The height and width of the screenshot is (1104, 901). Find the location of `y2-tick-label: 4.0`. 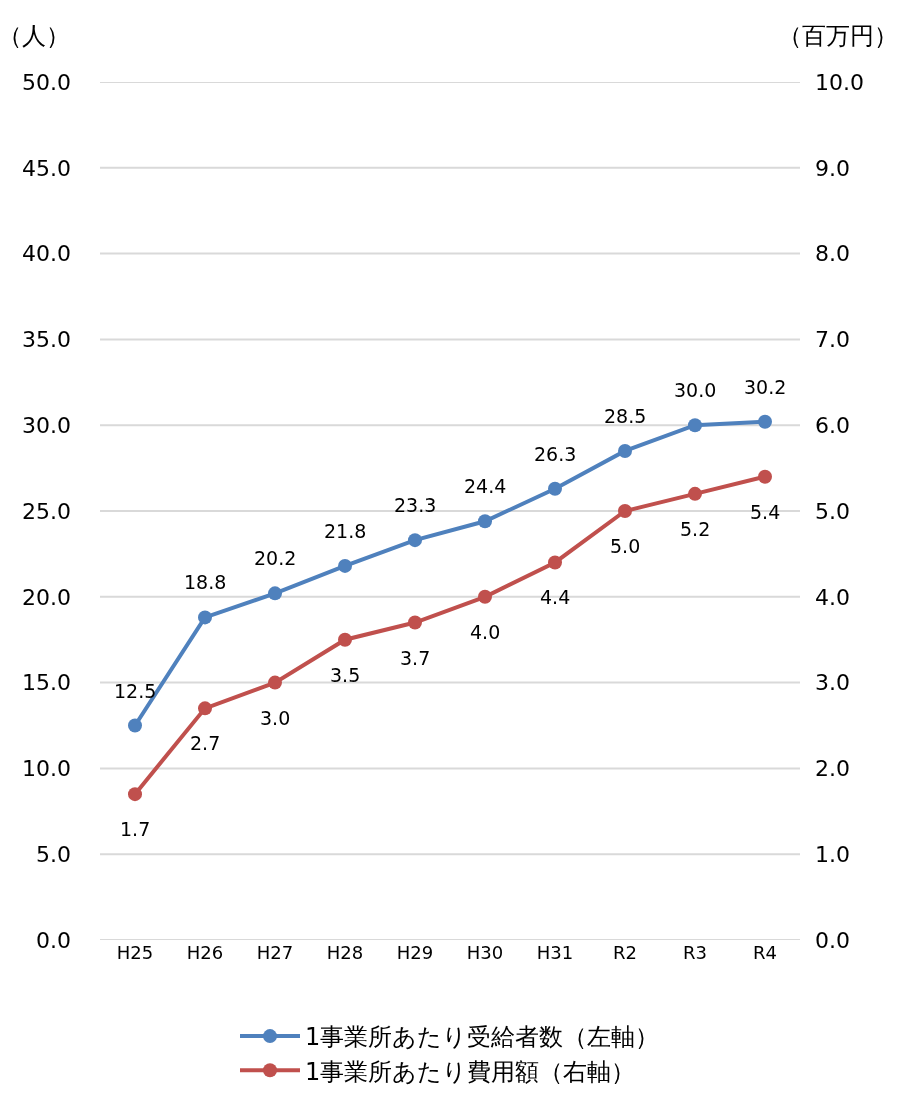

y2-tick-label: 4.0 is located at coordinates (832, 597).